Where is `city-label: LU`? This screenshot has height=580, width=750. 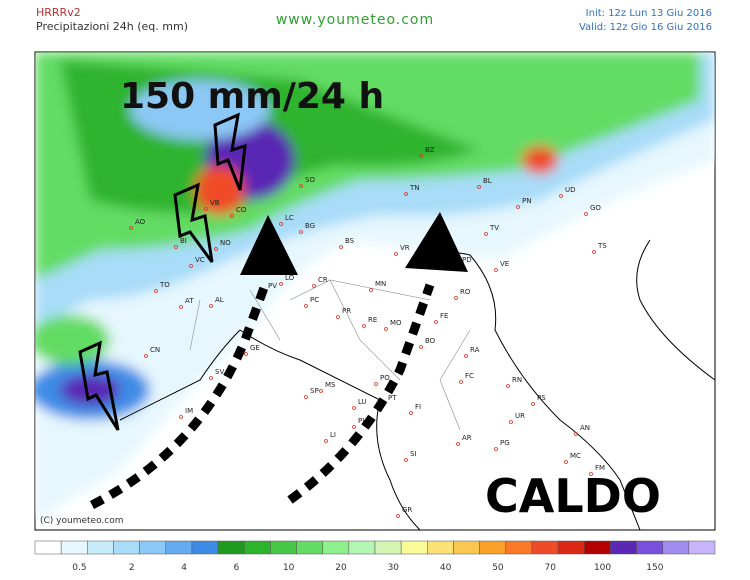
city-label: LU is located at coordinates (362, 402).